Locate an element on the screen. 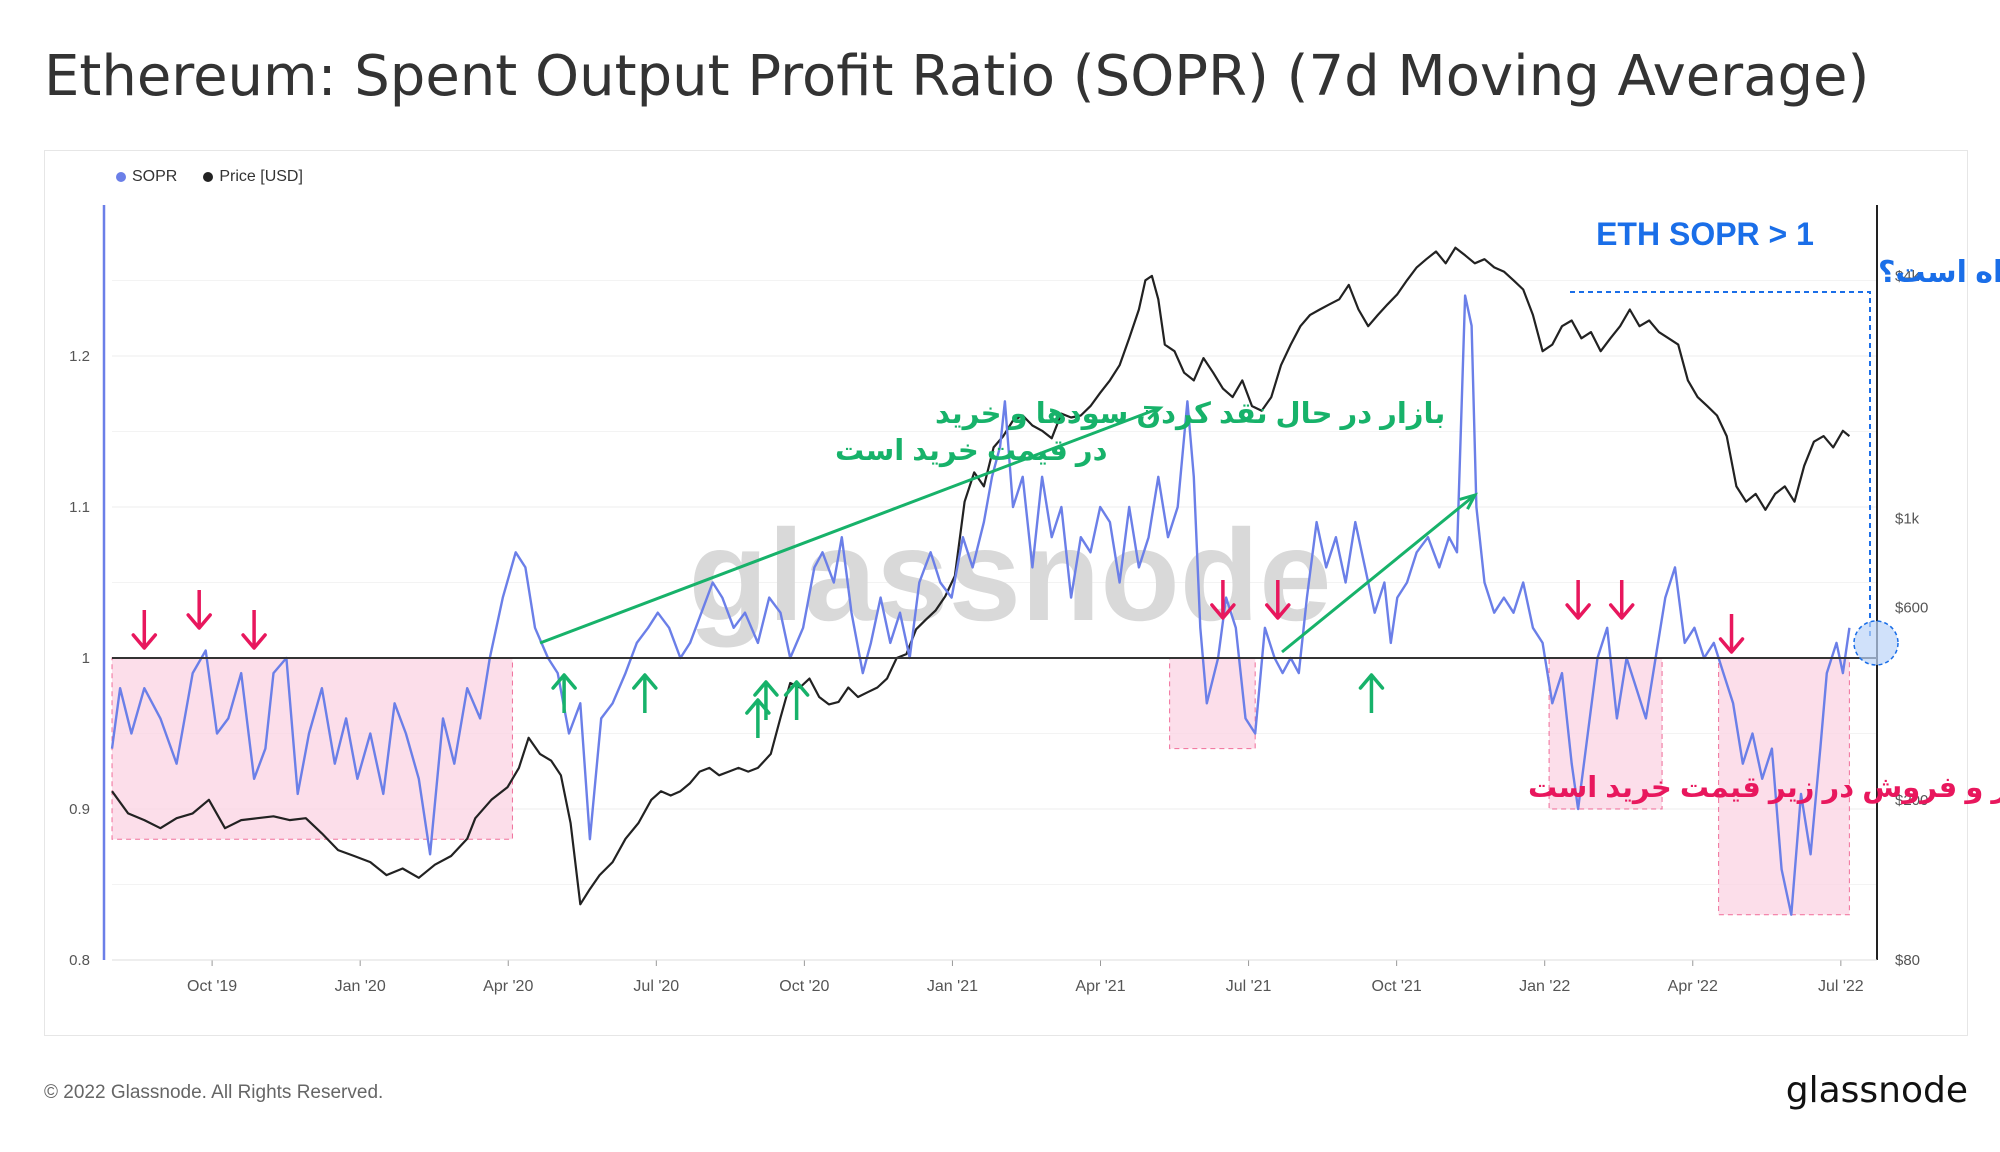  x-tick-label: Jul '22 is located at coordinates (1841, 986).